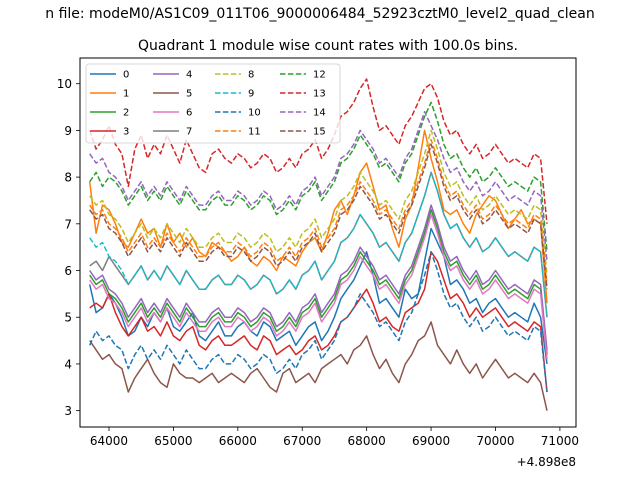 The height and width of the screenshot is (480, 640). Describe the element at coordinates (68, 224) in the screenshot. I see `y-tick-label: 7` at that location.